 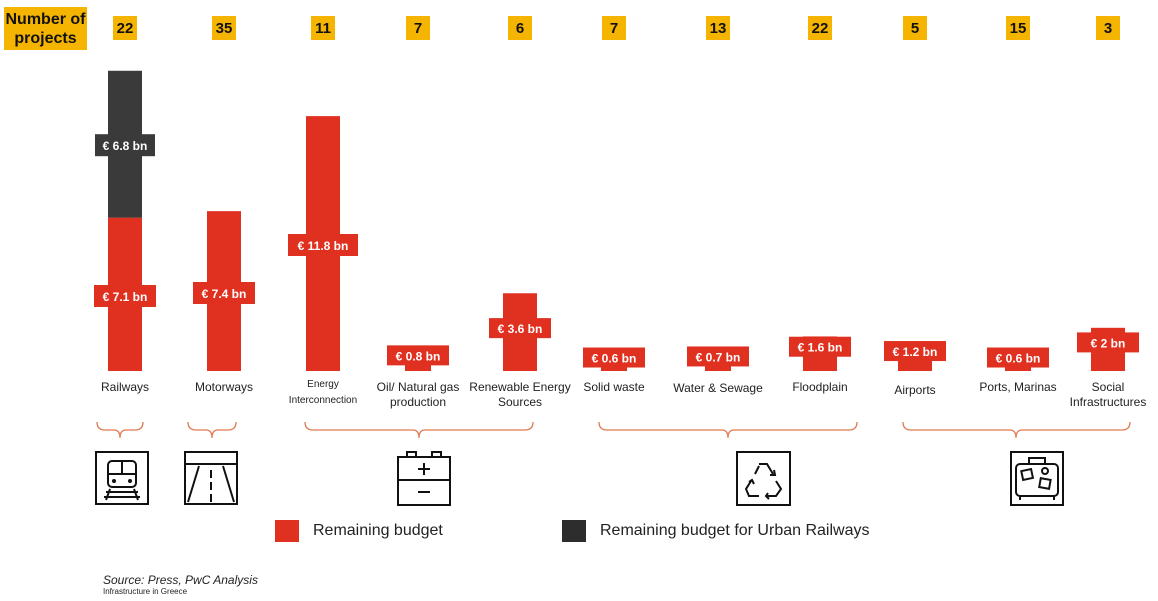 I want to click on data-label: € 3.6 bn, so click(x=520, y=329).